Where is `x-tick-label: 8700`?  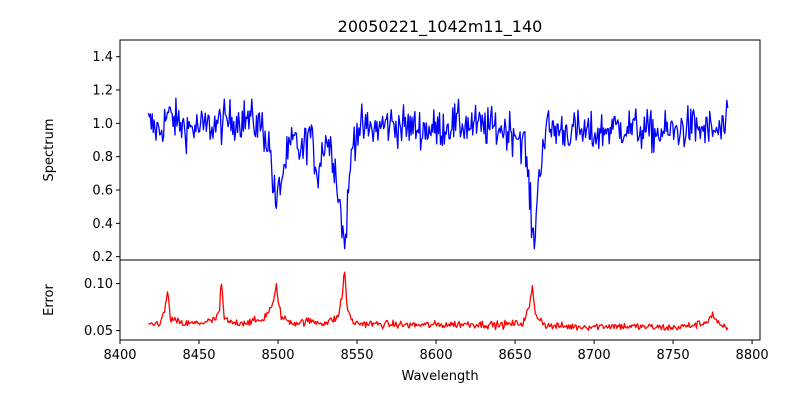 x-tick-label: 8700 is located at coordinates (594, 355).